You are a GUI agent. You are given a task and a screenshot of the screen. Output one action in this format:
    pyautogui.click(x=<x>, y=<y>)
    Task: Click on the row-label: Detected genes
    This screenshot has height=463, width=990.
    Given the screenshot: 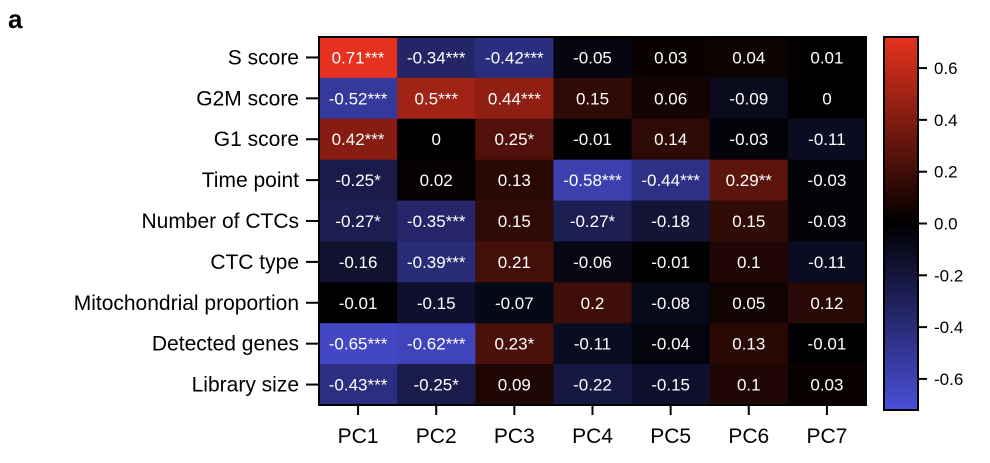 What is the action you would take?
    pyautogui.click(x=225, y=344)
    